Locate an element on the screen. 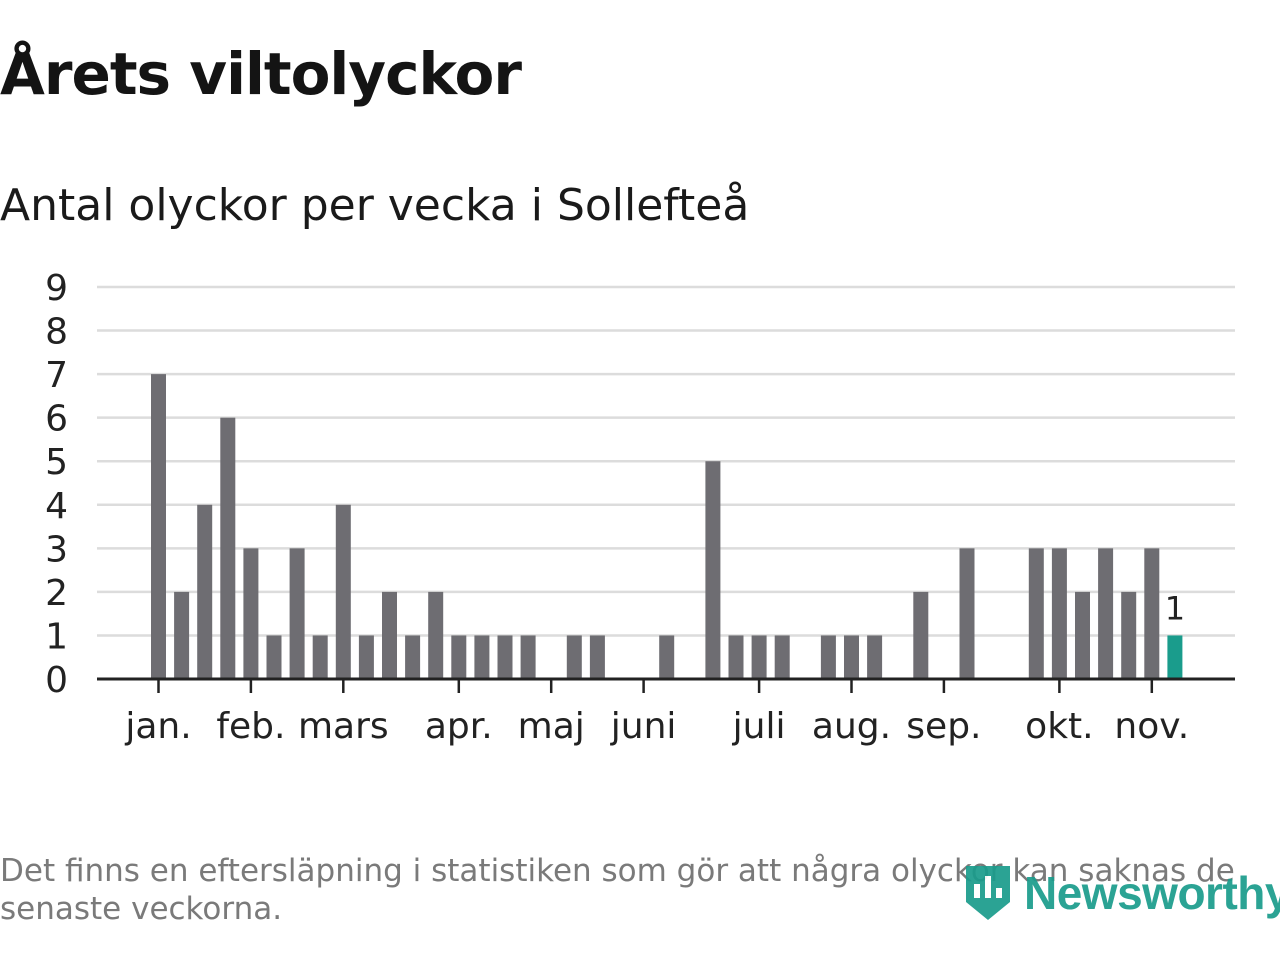 This screenshot has width=1280, height=960. y-tick-label: 5 is located at coordinates (56, 462).